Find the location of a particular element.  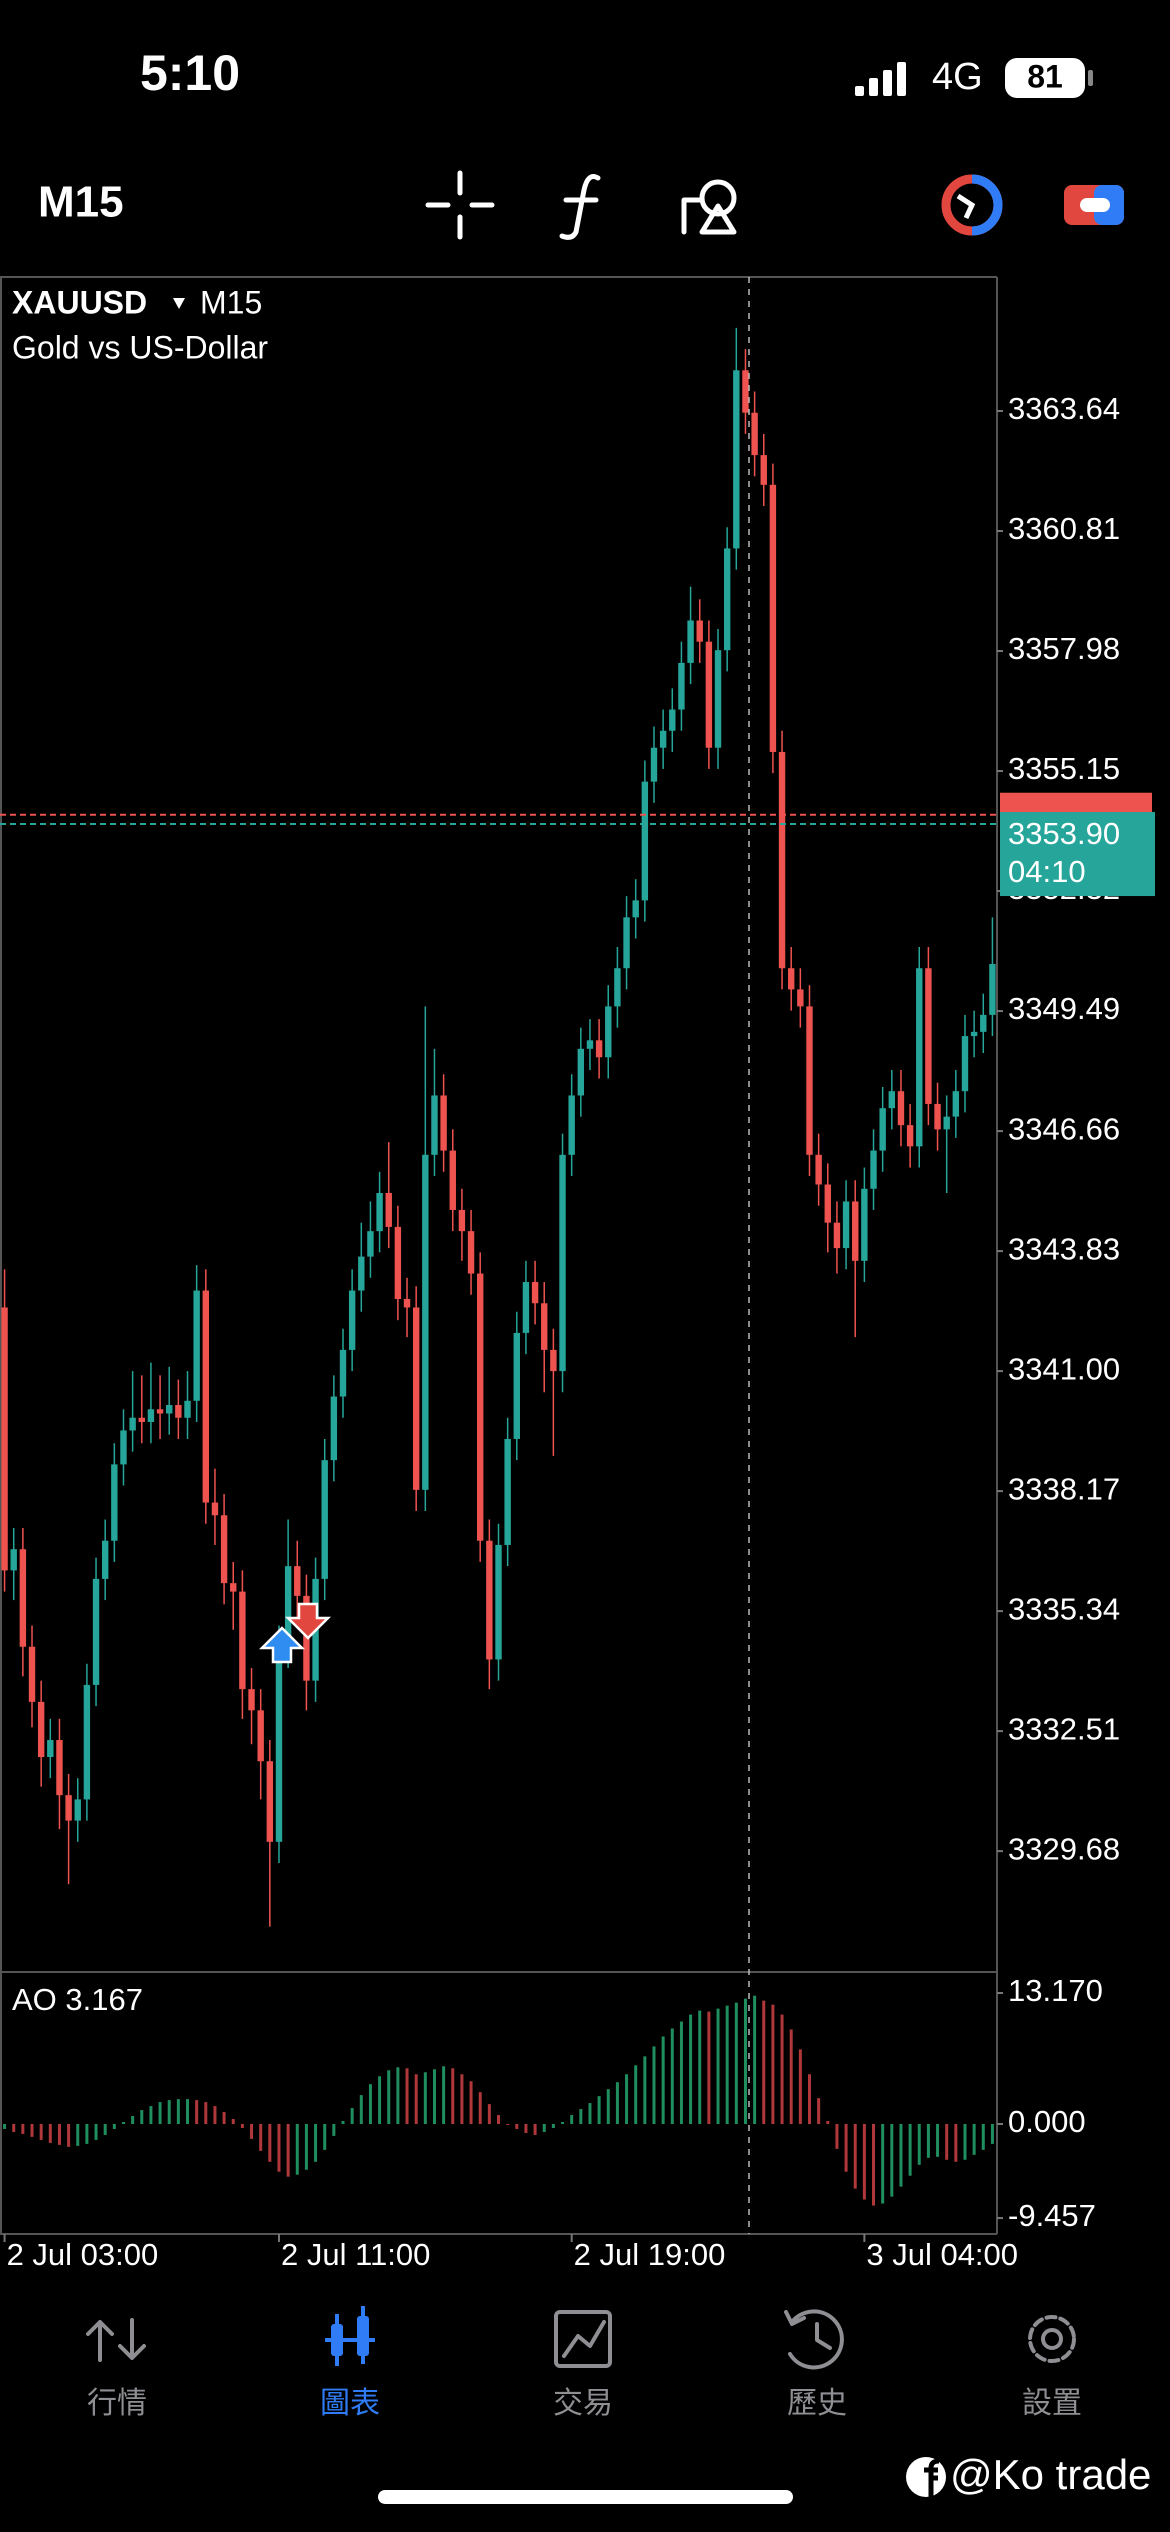

y-tick-label: 3341.00 is located at coordinates (1064, 1368).